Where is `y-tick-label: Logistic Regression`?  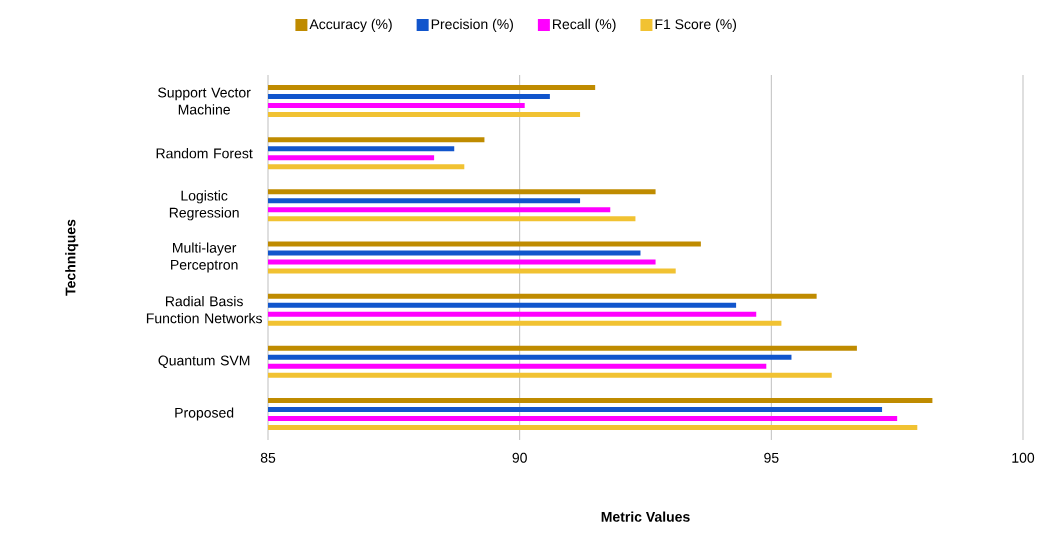
y-tick-label: Logistic Regression is located at coordinates (204, 205).